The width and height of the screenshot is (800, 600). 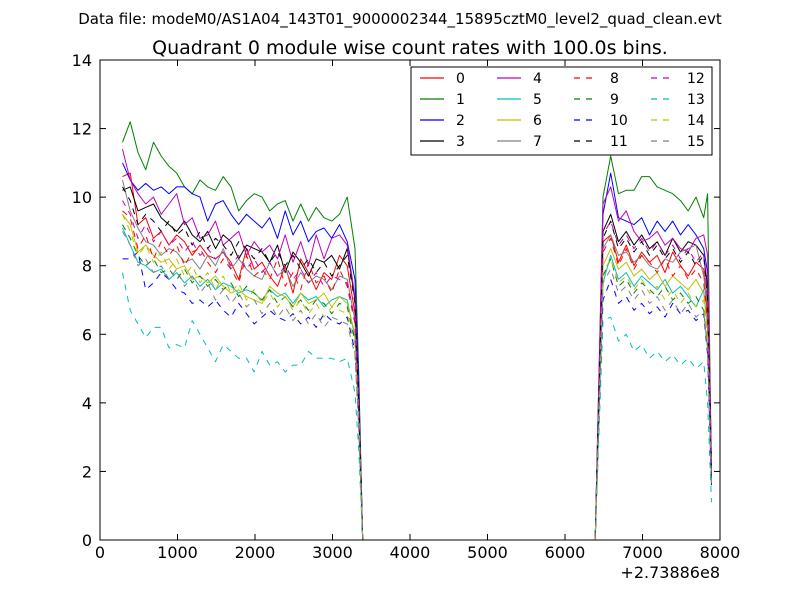 What do you see at coordinates (696, 100) in the screenshot?
I see `legend-label-13: 13` at bounding box center [696, 100].